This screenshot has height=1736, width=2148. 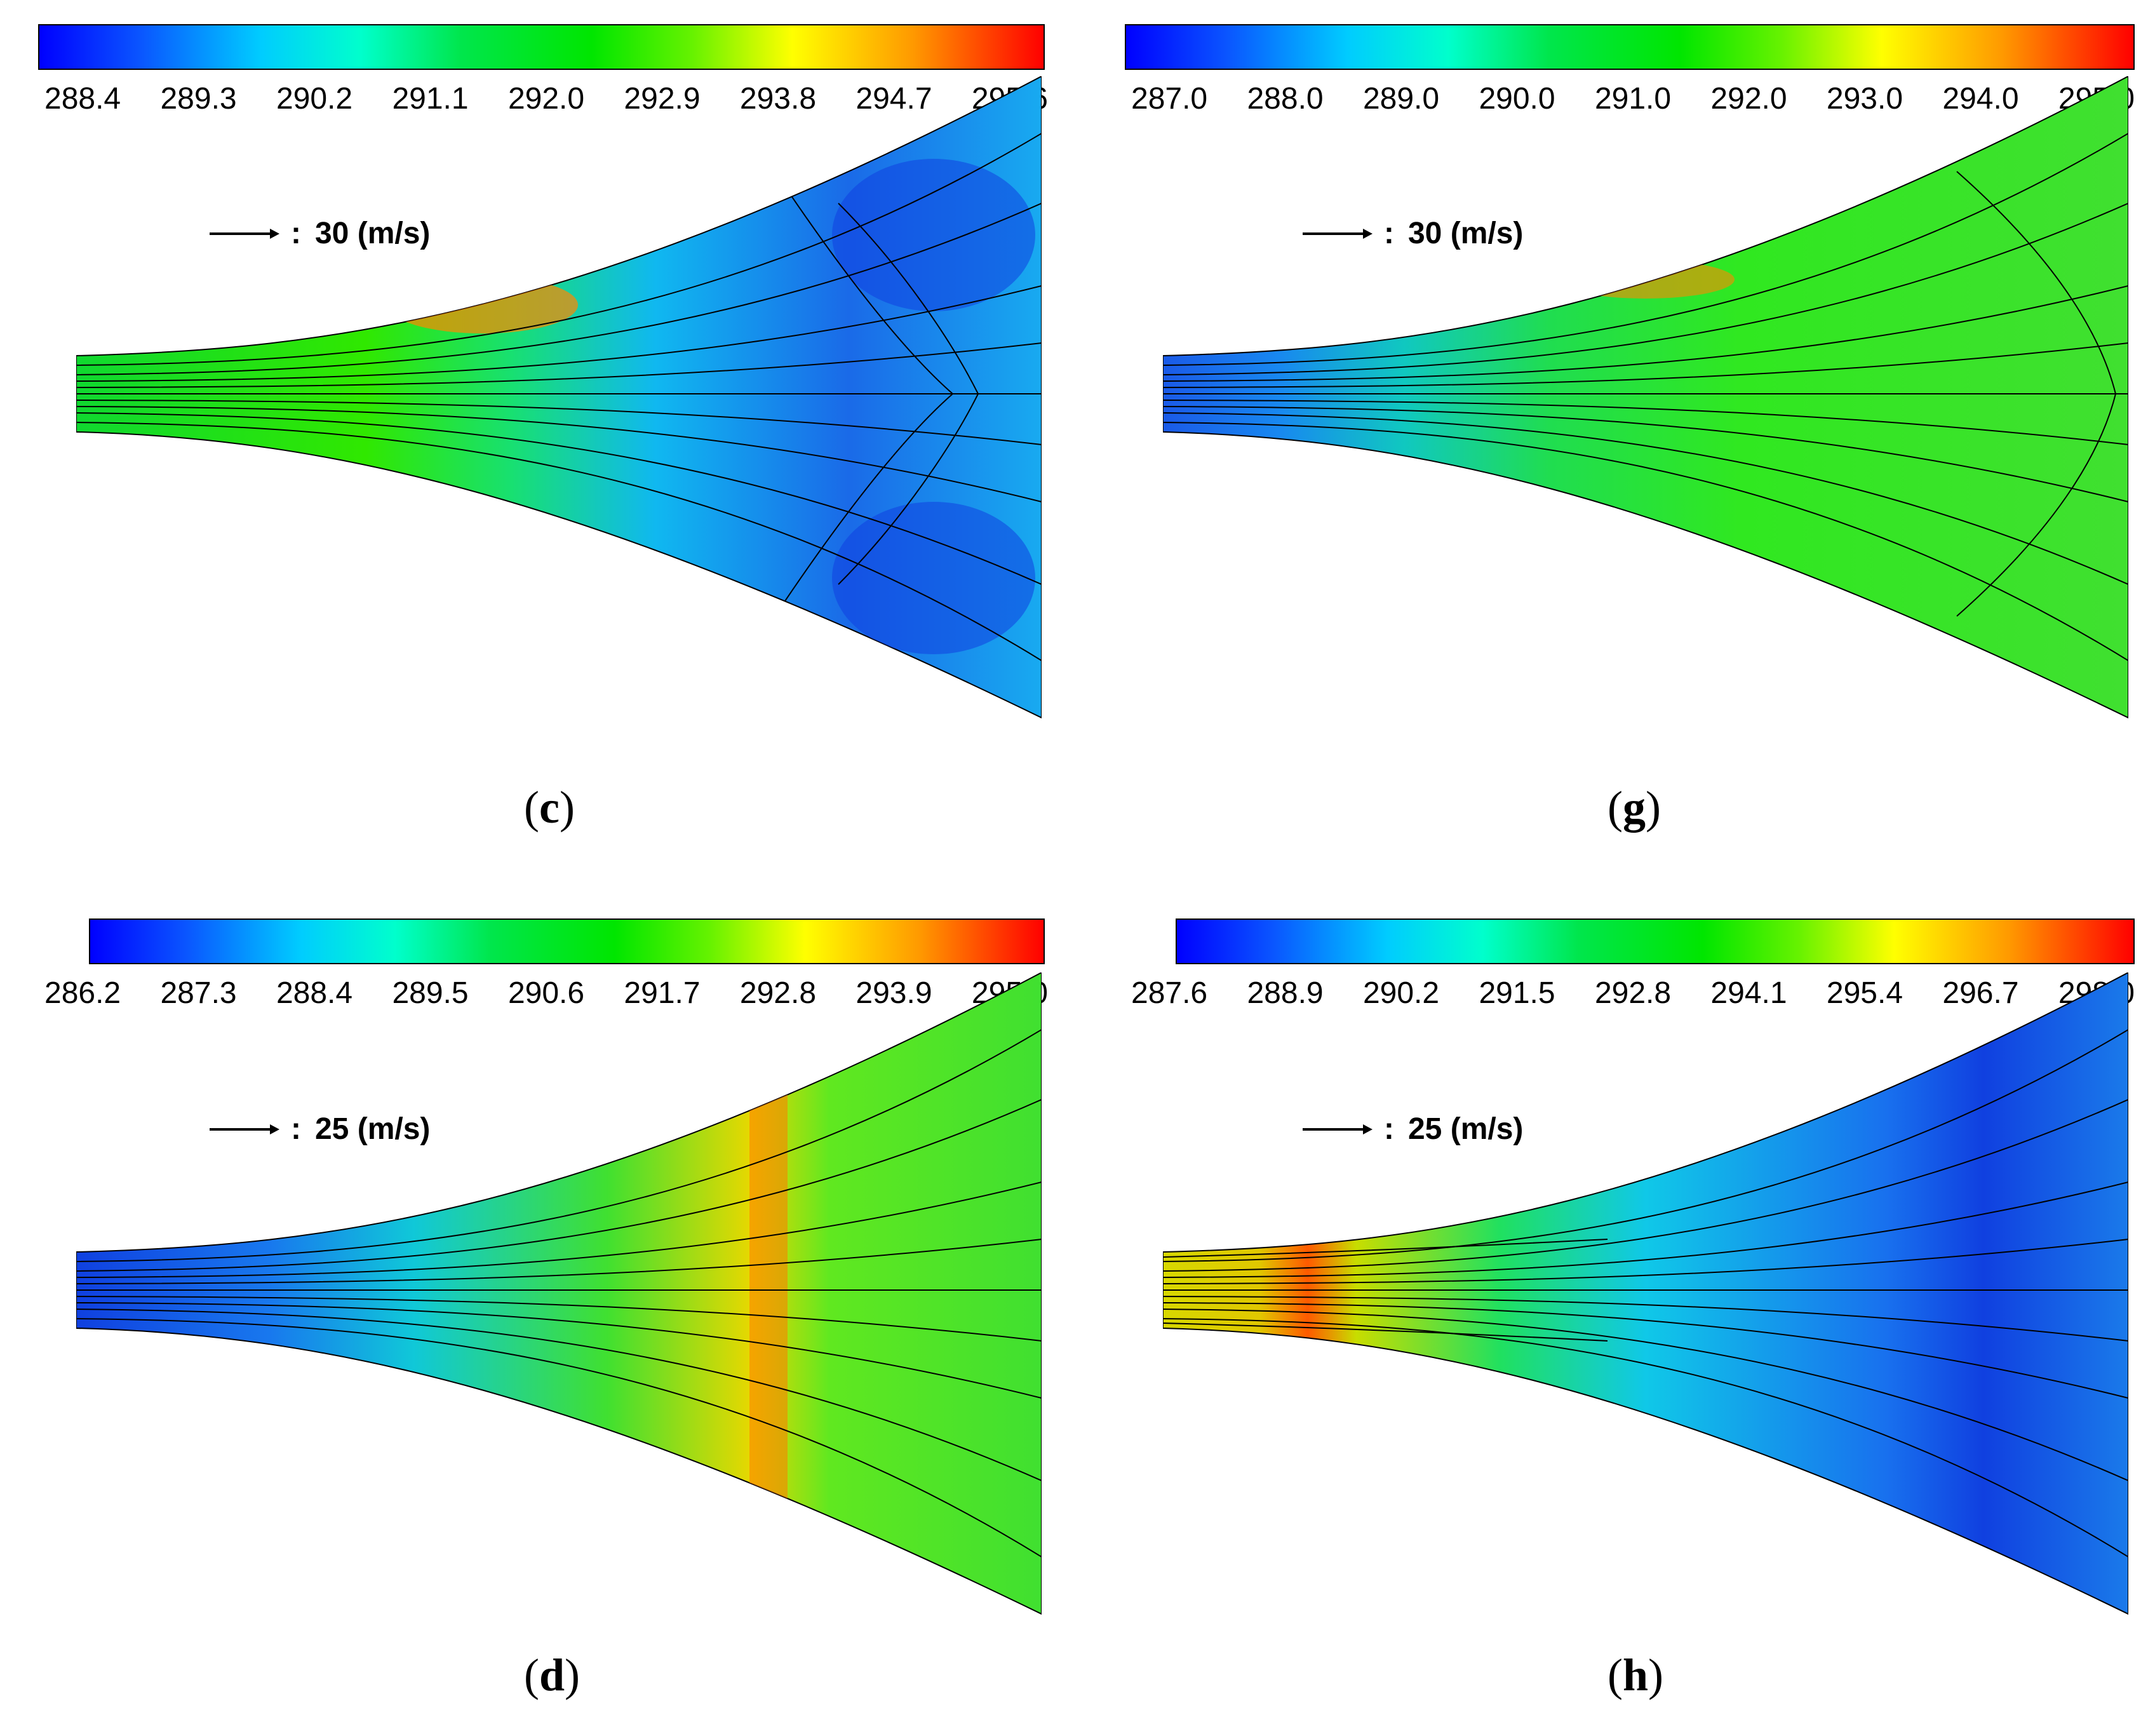 What do you see at coordinates (663, 993) in the screenshot?
I see `tick: 291.7` at bounding box center [663, 993].